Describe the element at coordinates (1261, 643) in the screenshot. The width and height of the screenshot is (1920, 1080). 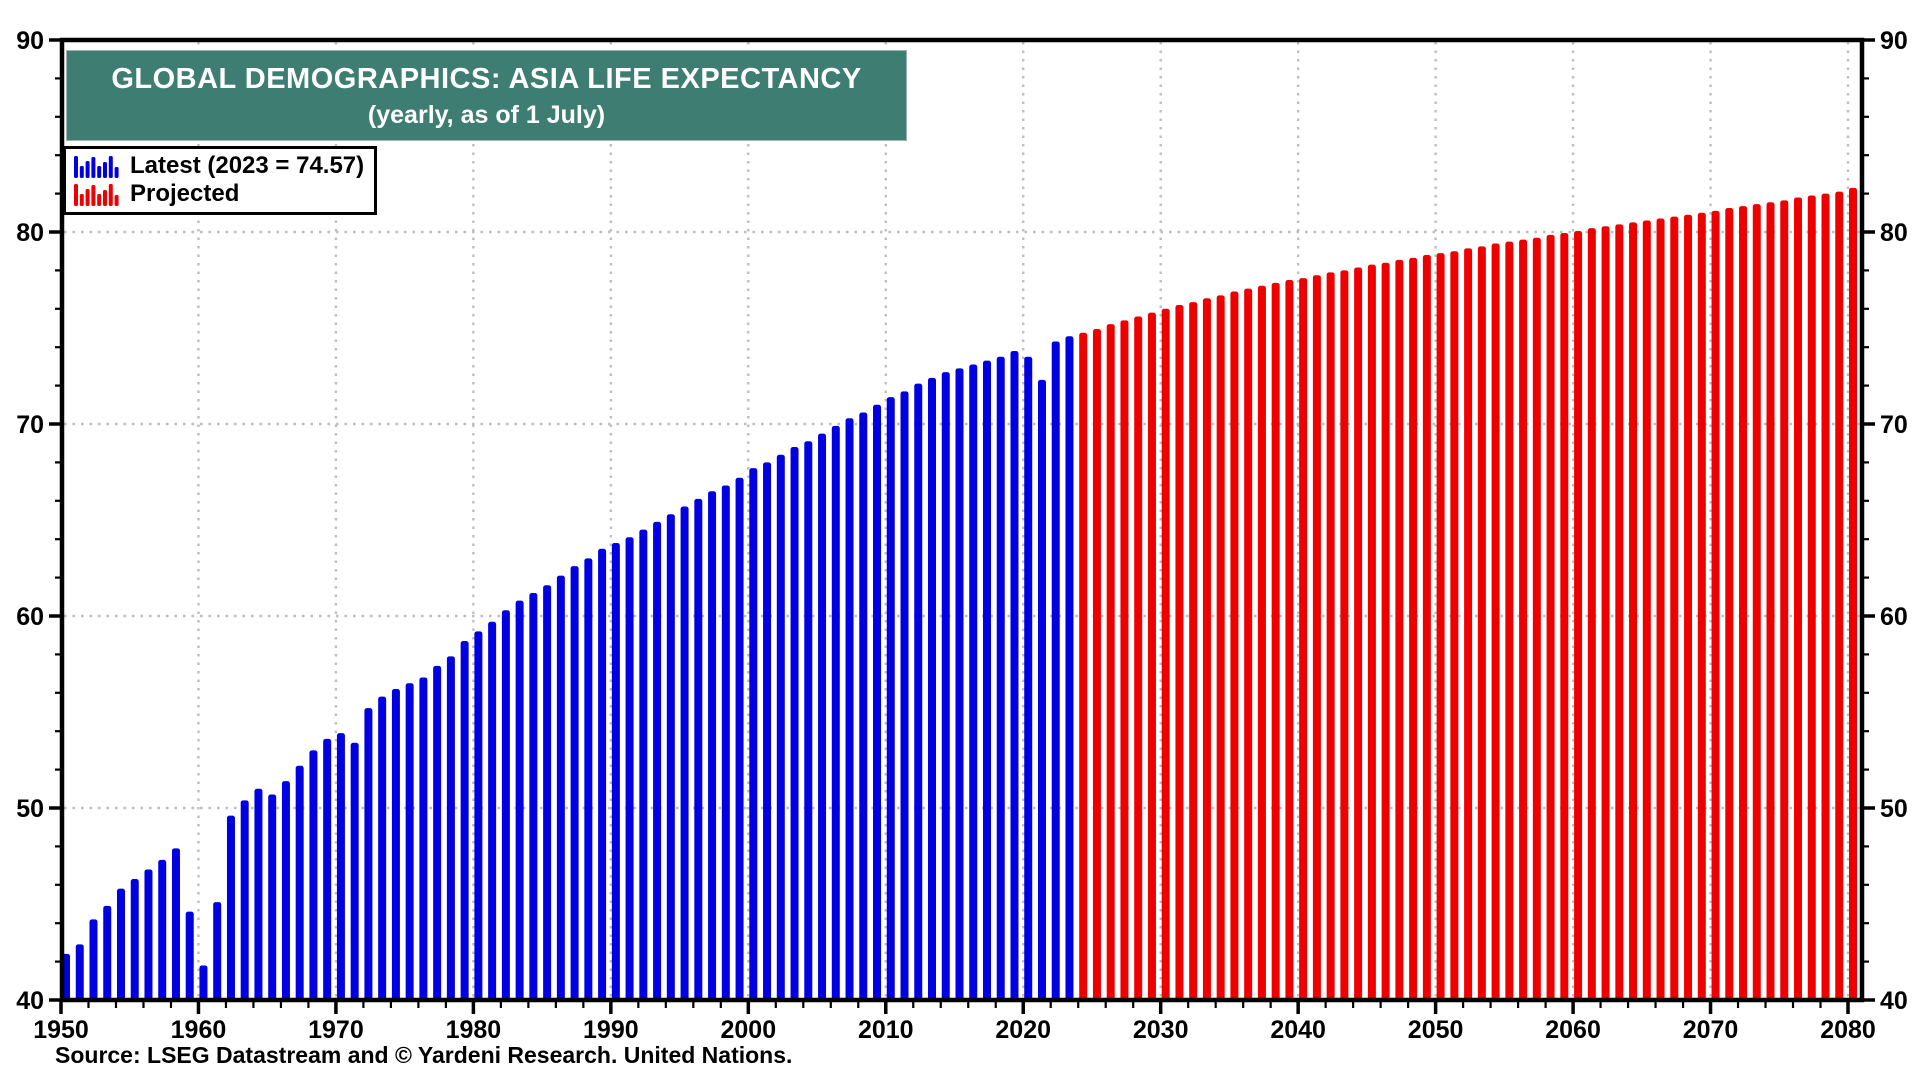
I see `bar-2037` at that location.